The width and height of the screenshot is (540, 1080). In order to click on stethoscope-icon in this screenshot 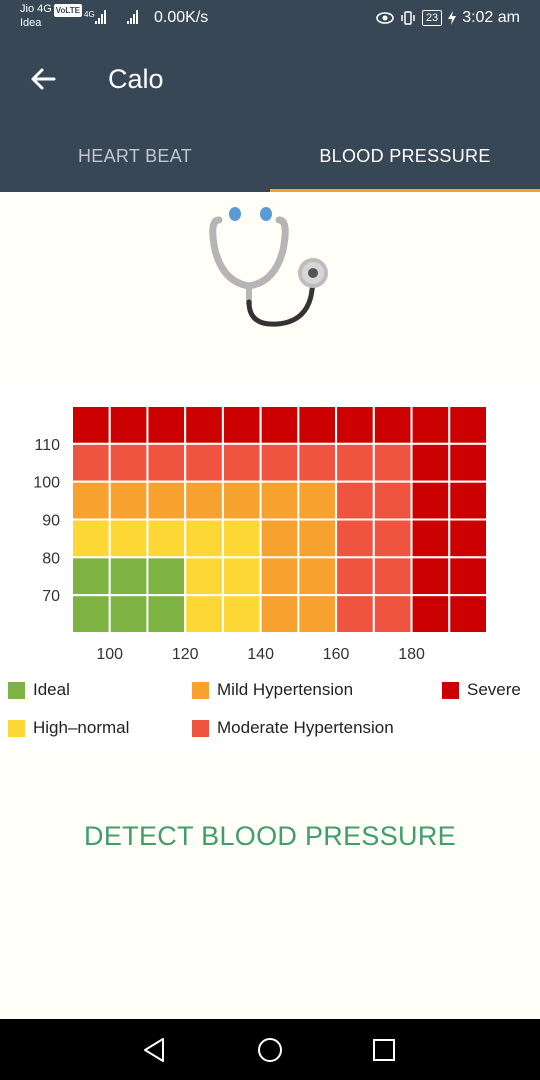, I will do `click(268, 267)`.